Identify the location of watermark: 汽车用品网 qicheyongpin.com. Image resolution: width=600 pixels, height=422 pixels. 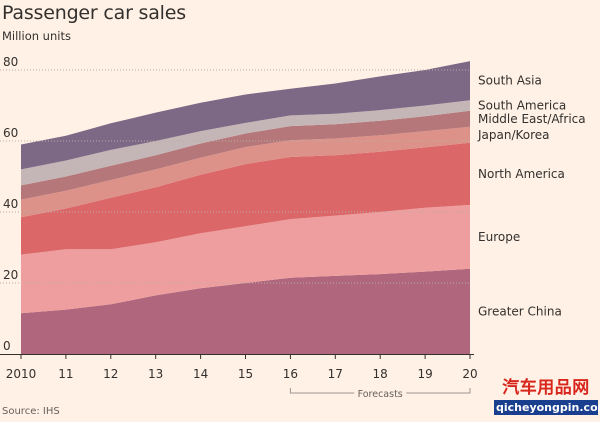
(547, 396).